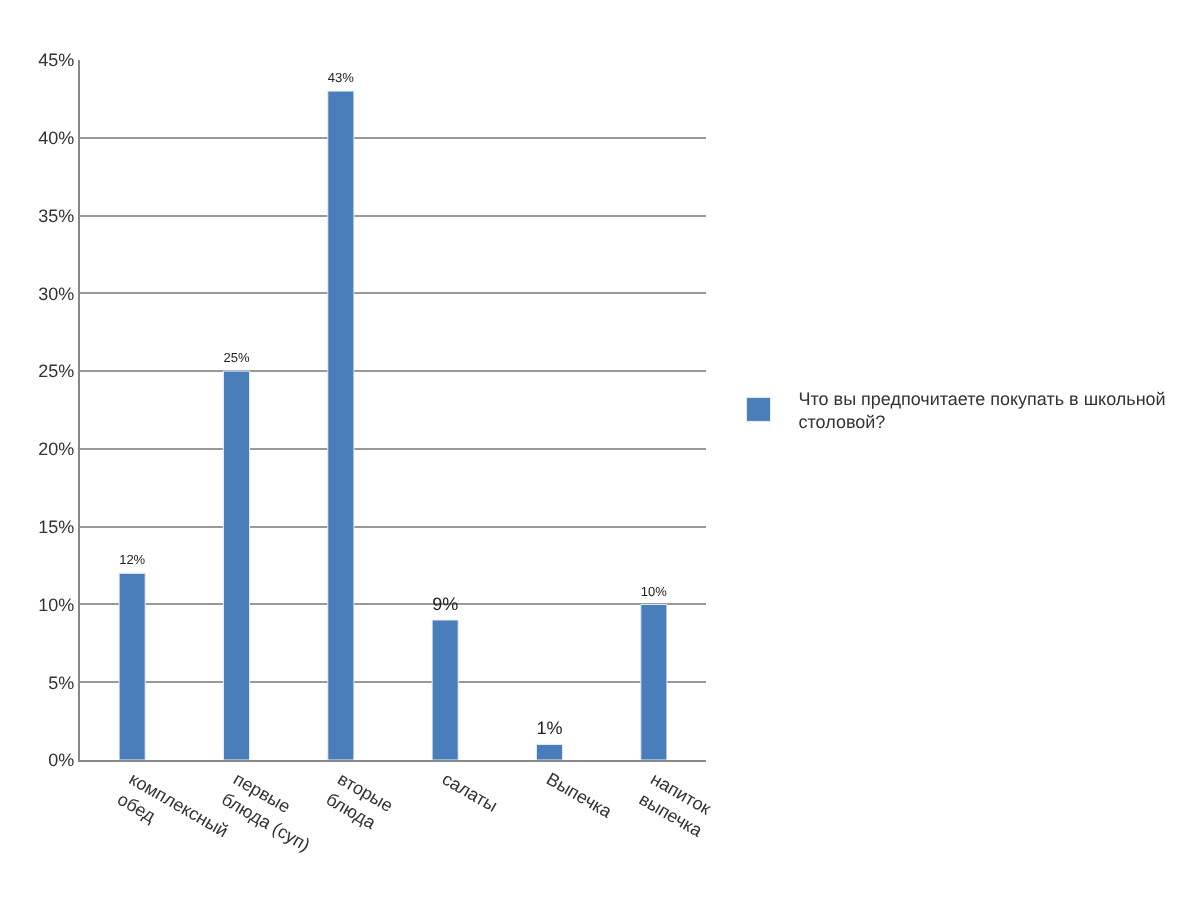 The width and height of the screenshot is (1200, 900). What do you see at coordinates (445, 604) in the screenshot?
I see `data-label: 9%` at bounding box center [445, 604].